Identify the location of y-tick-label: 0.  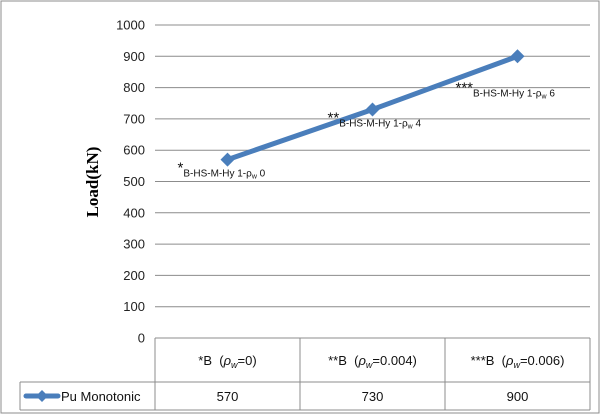
(141, 338).